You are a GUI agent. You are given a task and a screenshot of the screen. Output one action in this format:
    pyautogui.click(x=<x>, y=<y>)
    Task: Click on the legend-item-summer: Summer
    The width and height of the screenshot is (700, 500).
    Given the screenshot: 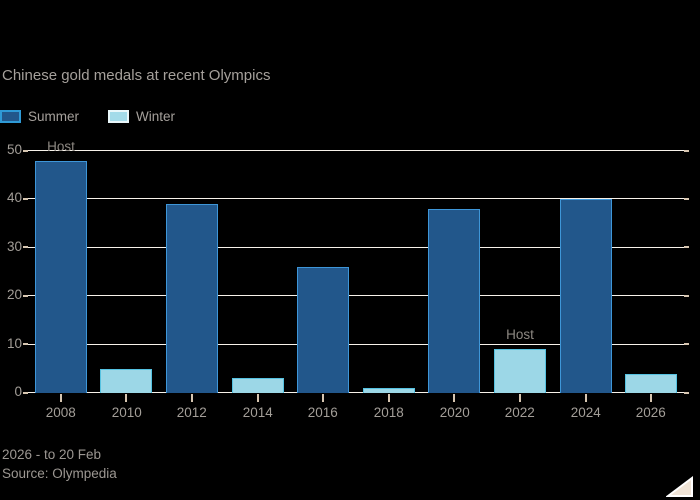 What is the action you would take?
    pyautogui.click(x=39, y=116)
    